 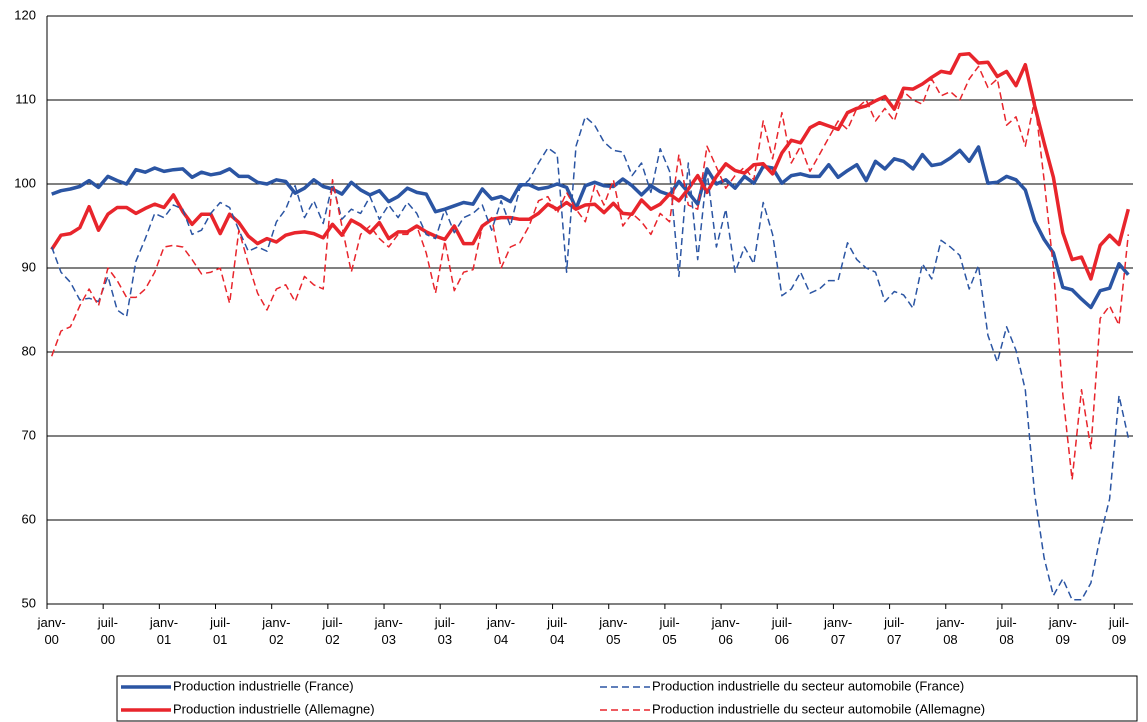 I want to click on y-tick-label: 110, so click(x=25, y=98).